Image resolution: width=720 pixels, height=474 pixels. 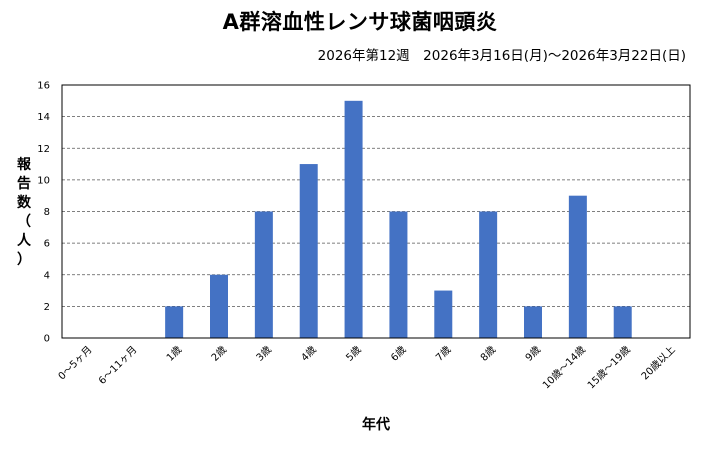 What do you see at coordinates (47, 212) in the screenshot?
I see `y-tick-label: 8` at bounding box center [47, 212].